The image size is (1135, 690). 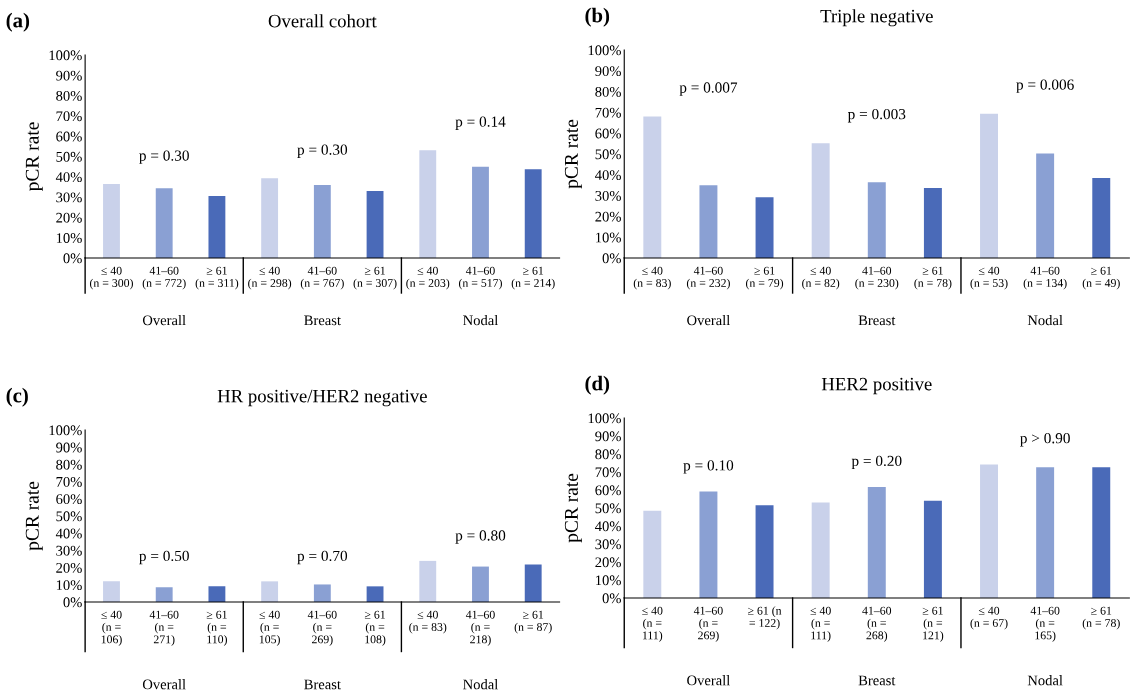 What do you see at coordinates (765, 278) in the screenshot?
I see `x-tick-label: ≥ 61 (n = 79)` at bounding box center [765, 278].